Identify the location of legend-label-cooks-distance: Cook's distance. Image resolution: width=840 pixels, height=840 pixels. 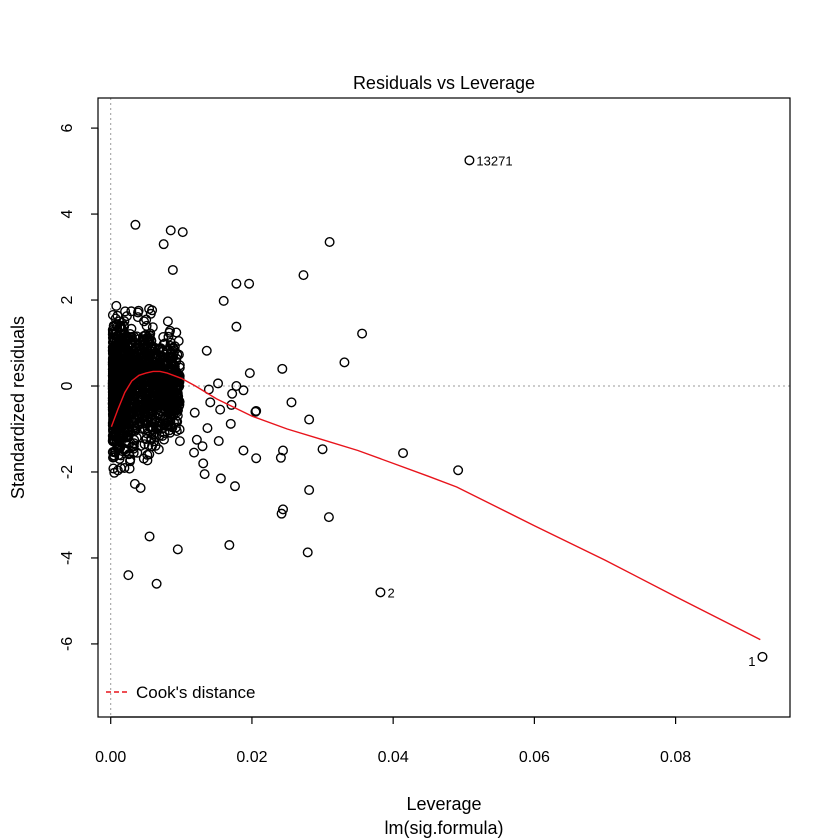
(195, 692).